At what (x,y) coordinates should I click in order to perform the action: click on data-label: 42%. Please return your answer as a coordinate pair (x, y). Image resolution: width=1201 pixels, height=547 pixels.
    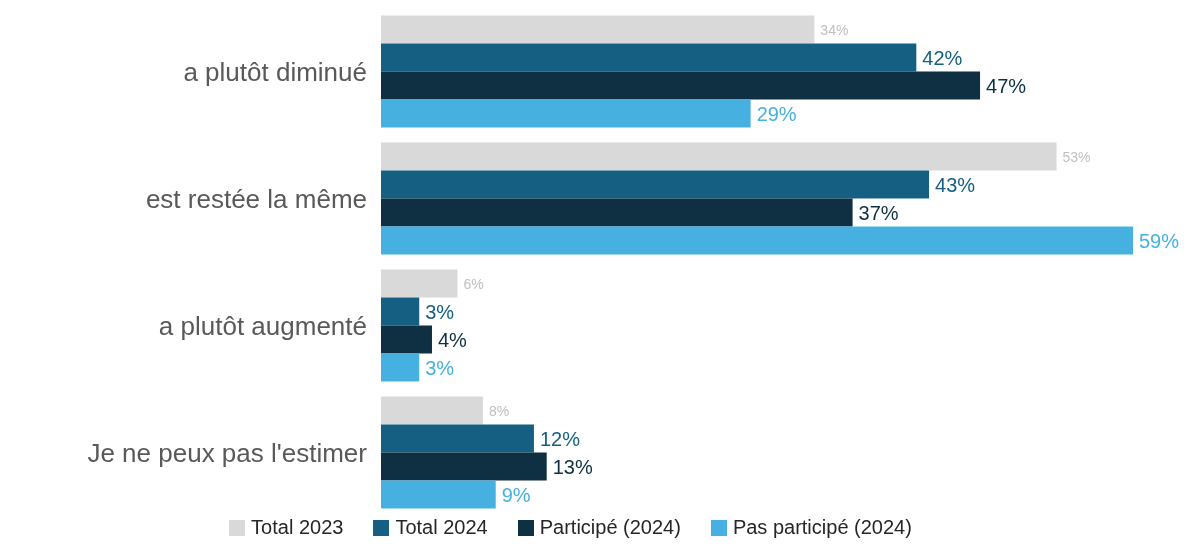
    Looking at the image, I should click on (942, 57).